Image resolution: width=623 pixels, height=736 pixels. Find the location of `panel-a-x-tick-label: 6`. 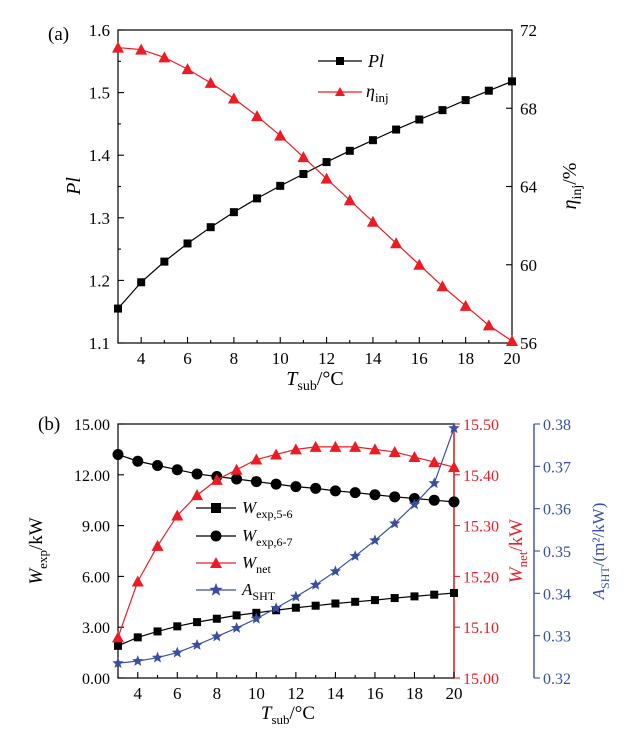

panel-a-x-tick-label: 6 is located at coordinates (187, 358).